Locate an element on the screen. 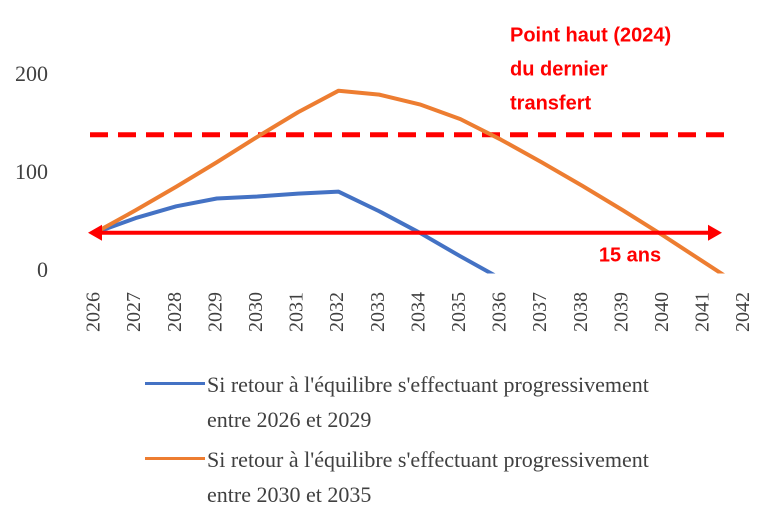 This screenshot has width=757, height=512. x-tick-label: 2036 is located at coordinates (500, 312).